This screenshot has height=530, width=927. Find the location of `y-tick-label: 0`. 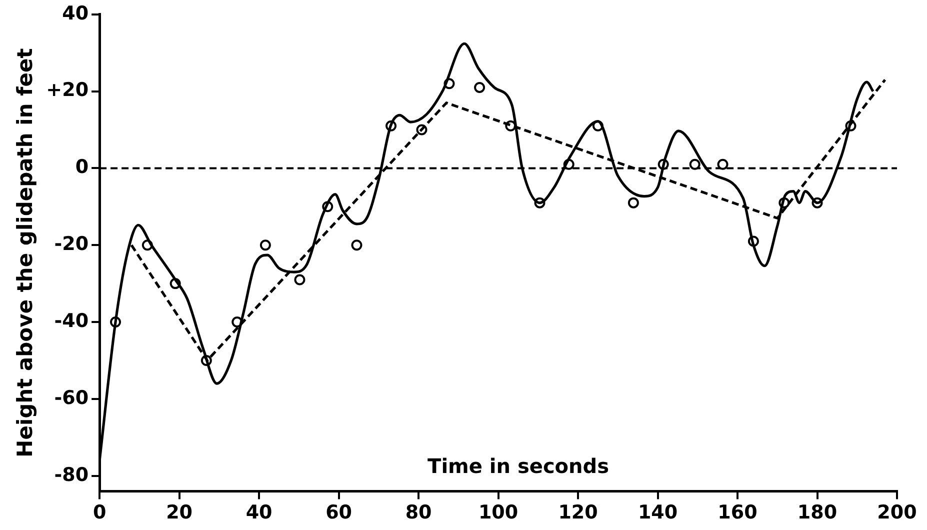

y-tick-label: 0 is located at coordinates (82, 167).